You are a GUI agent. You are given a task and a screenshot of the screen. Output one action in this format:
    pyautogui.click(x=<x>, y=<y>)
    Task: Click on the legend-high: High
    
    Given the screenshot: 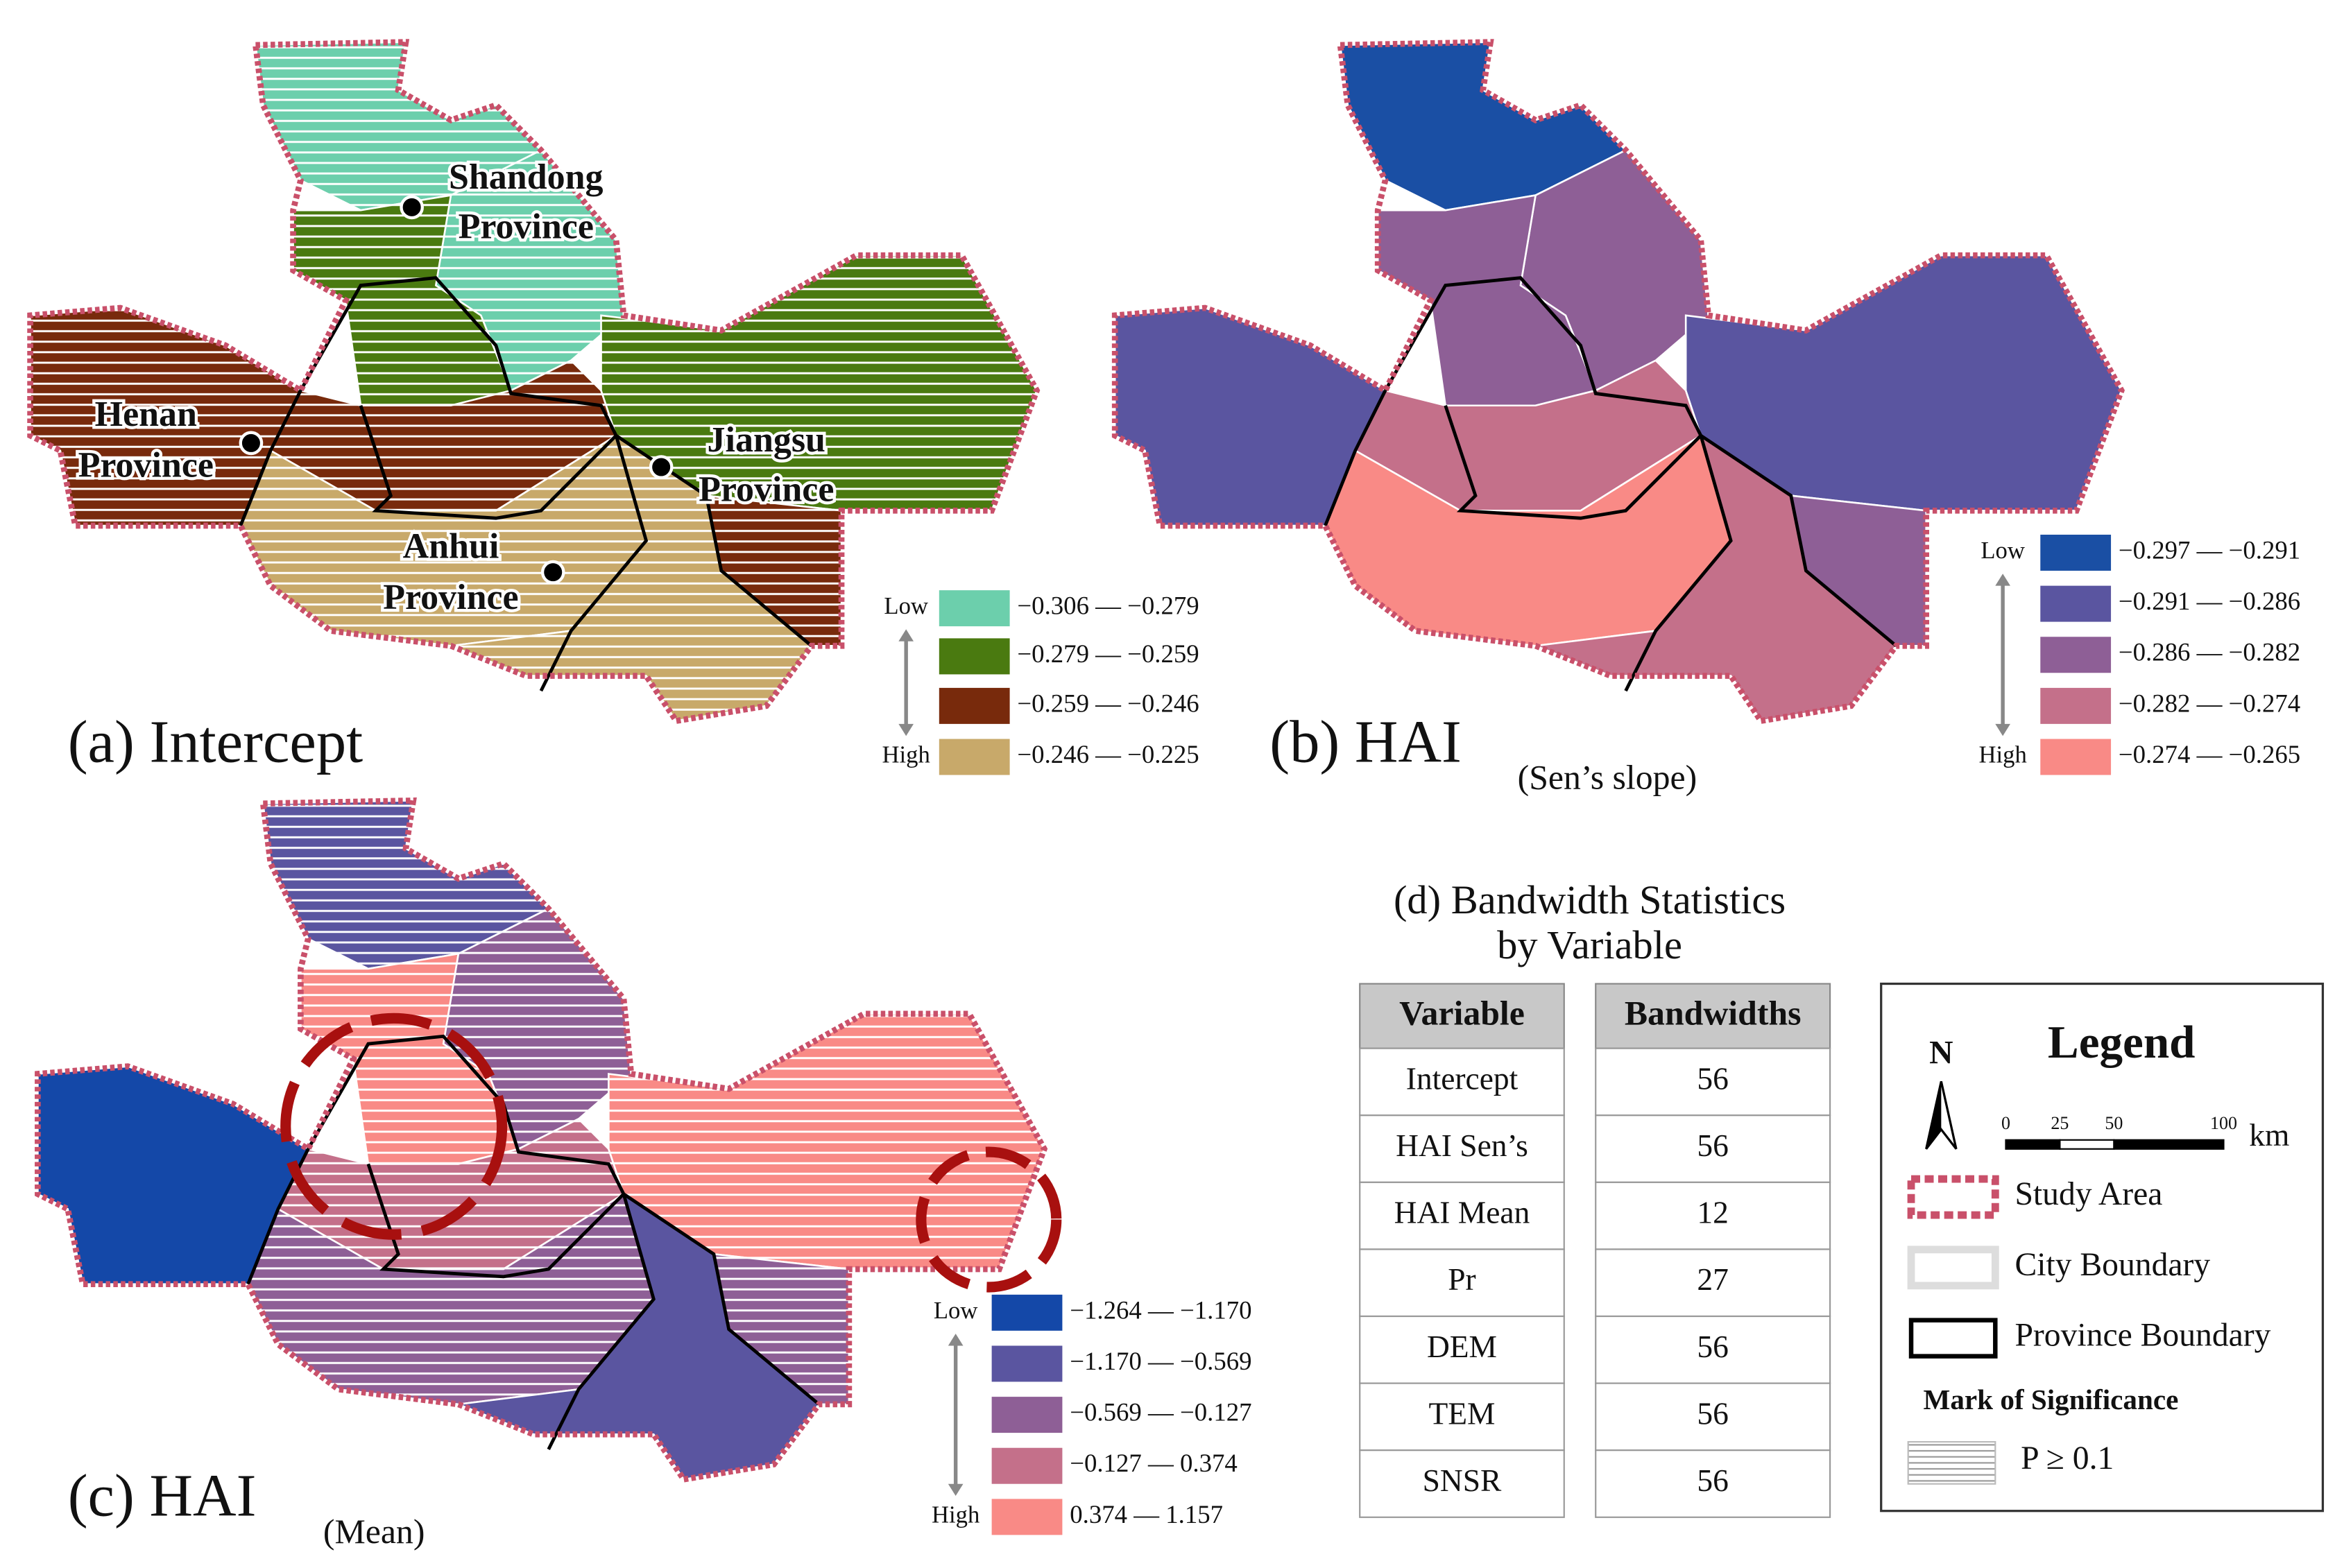 What is the action you would take?
    pyautogui.click(x=955, y=1514)
    